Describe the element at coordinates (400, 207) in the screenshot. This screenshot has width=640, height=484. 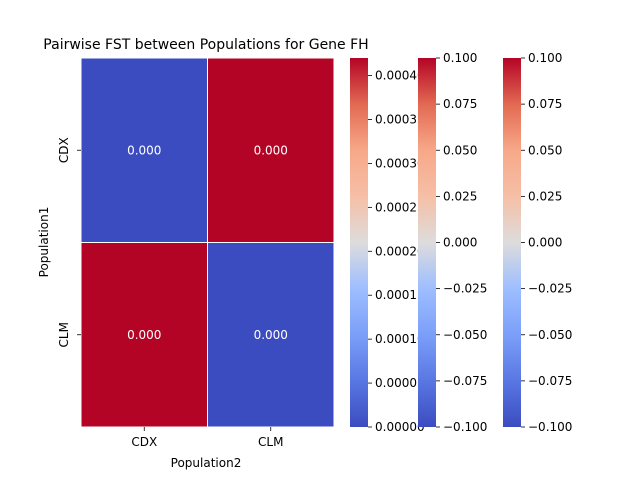
I see `colorbar-tick-label: 0.00025` at that location.